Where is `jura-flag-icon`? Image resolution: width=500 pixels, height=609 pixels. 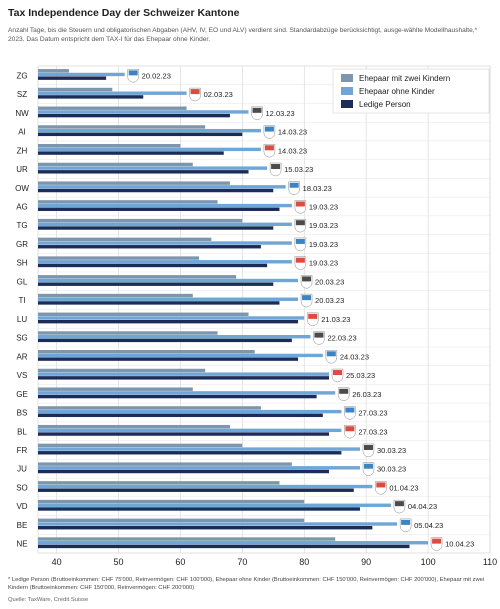 jura-flag-icon is located at coordinates (368, 469).